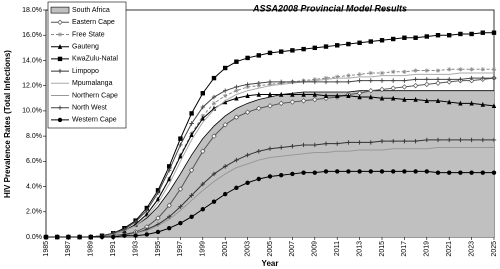  Describe the element at coordinates (34, 186) in the screenshot. I see `y-tick-label: 4.0%` at that location.